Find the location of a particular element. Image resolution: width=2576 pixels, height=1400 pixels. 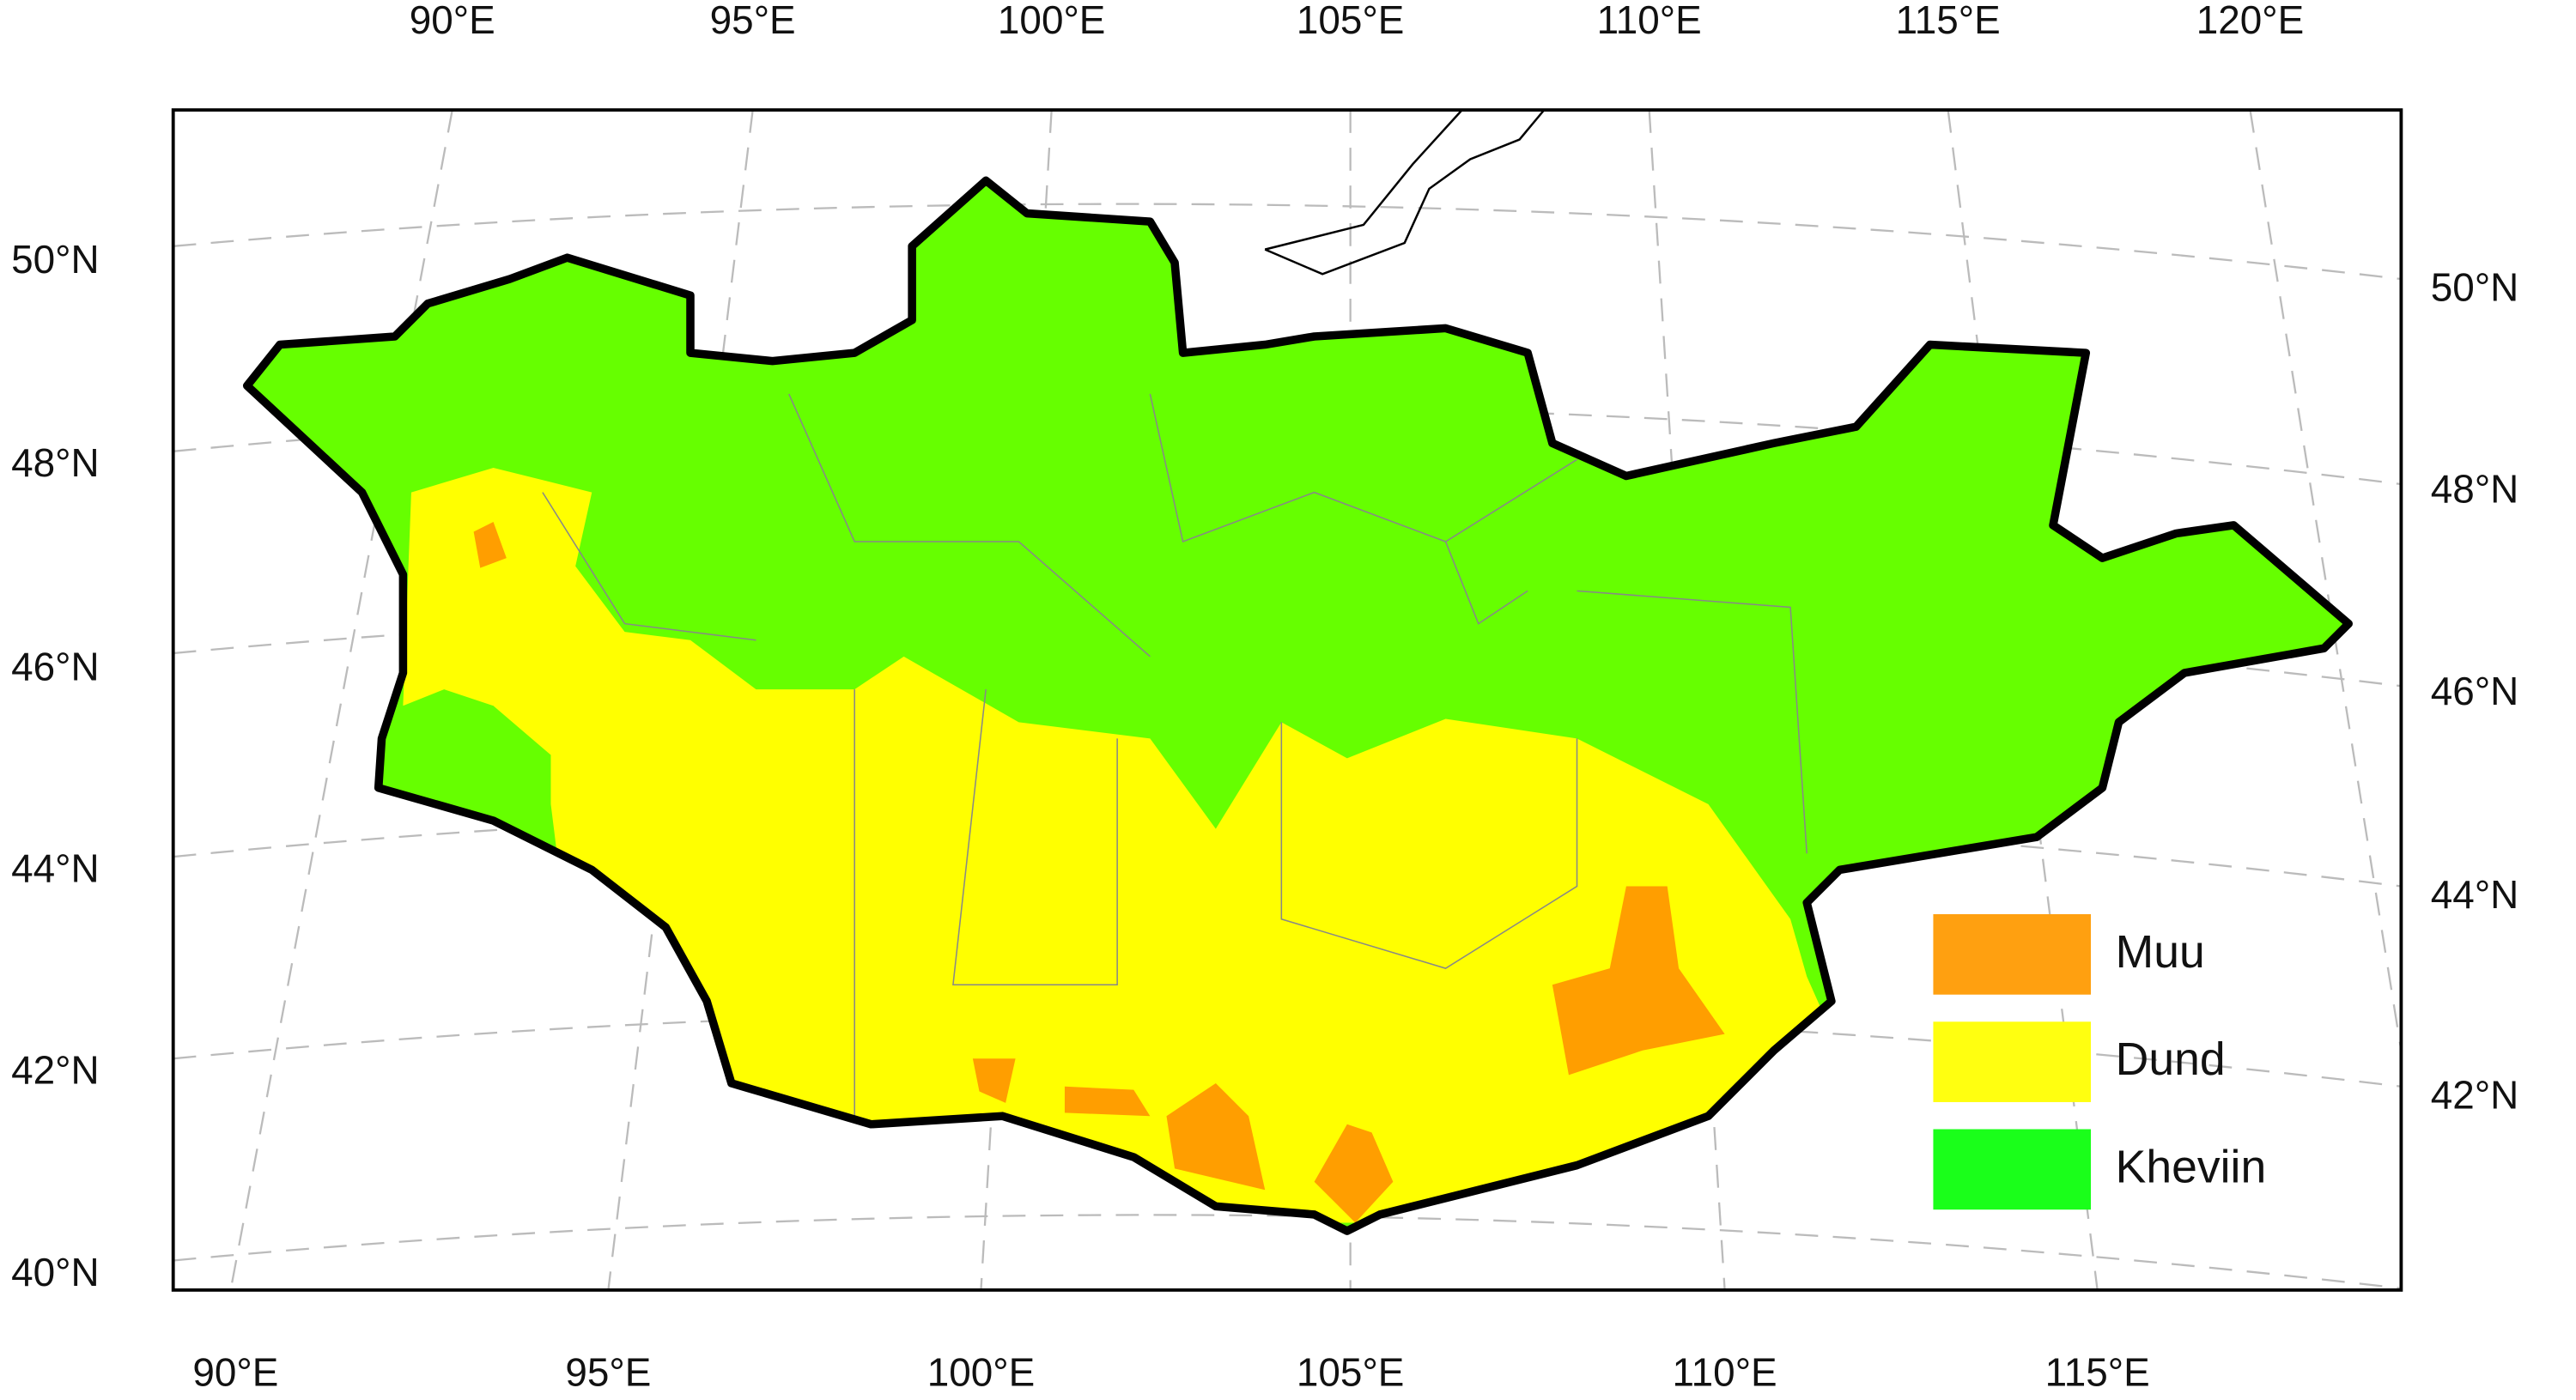

bottom-longitude-label: 105°E is located at coordinates (1350, 1372).